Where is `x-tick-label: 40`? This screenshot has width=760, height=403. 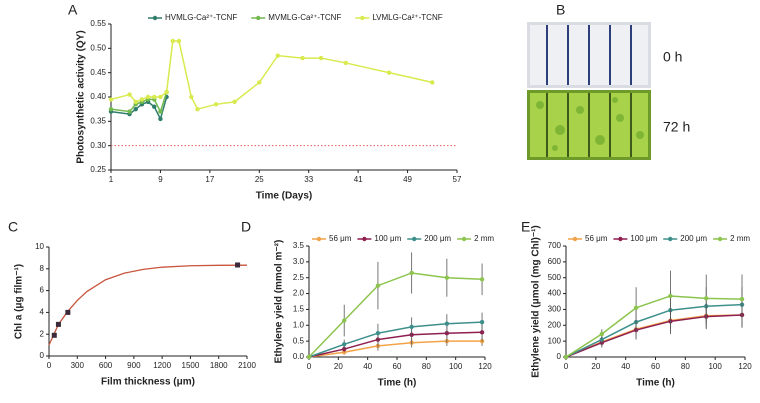 x-tick-label: 40 is located at coordinates (367, 366).